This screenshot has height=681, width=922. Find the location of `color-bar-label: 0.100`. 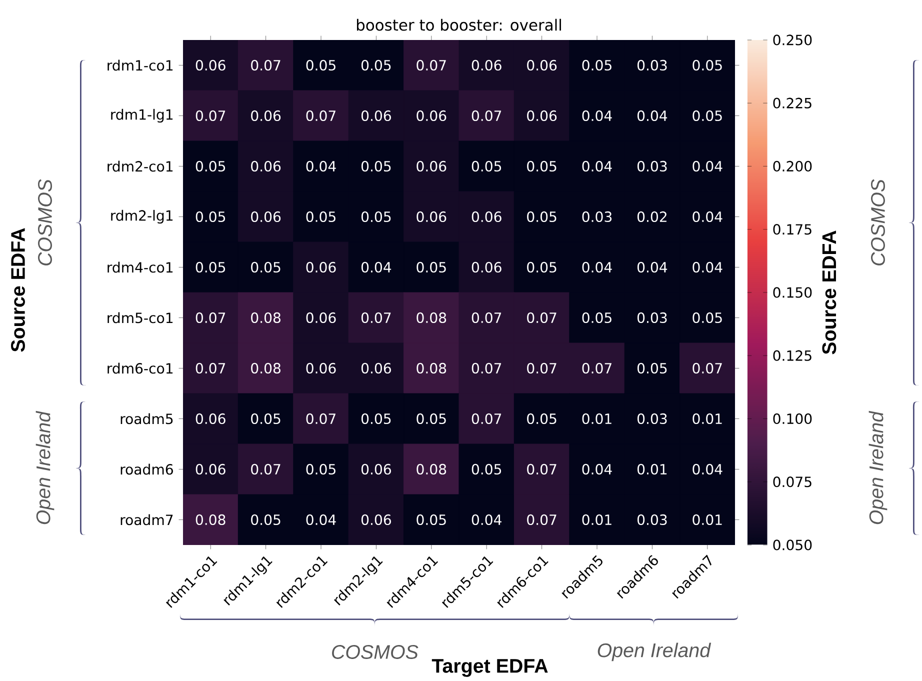

color-bar-label: 0.100 is located at coordinates (792, 418).